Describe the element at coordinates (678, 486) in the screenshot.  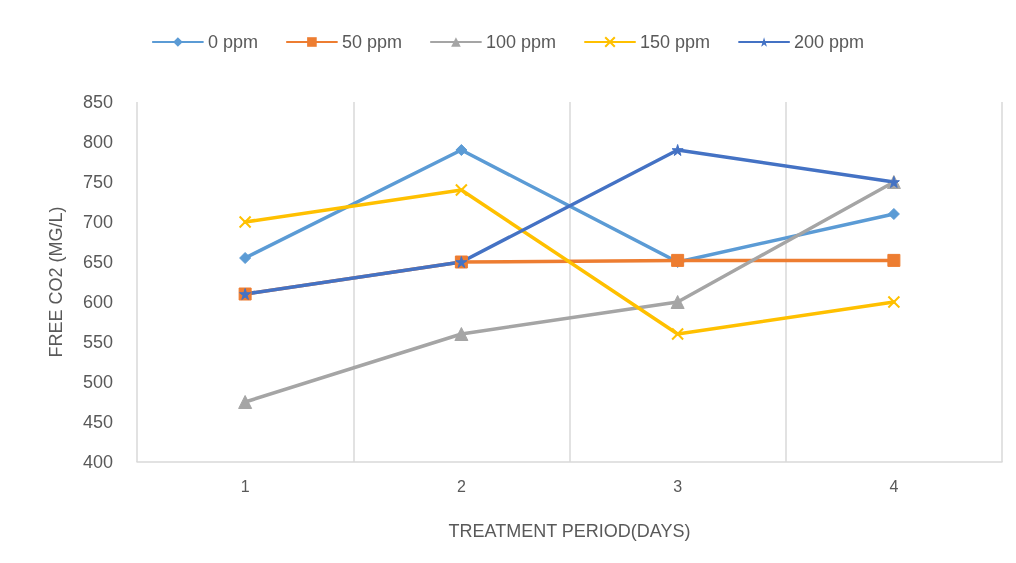
I see `x-tick-label: 3` at that location.